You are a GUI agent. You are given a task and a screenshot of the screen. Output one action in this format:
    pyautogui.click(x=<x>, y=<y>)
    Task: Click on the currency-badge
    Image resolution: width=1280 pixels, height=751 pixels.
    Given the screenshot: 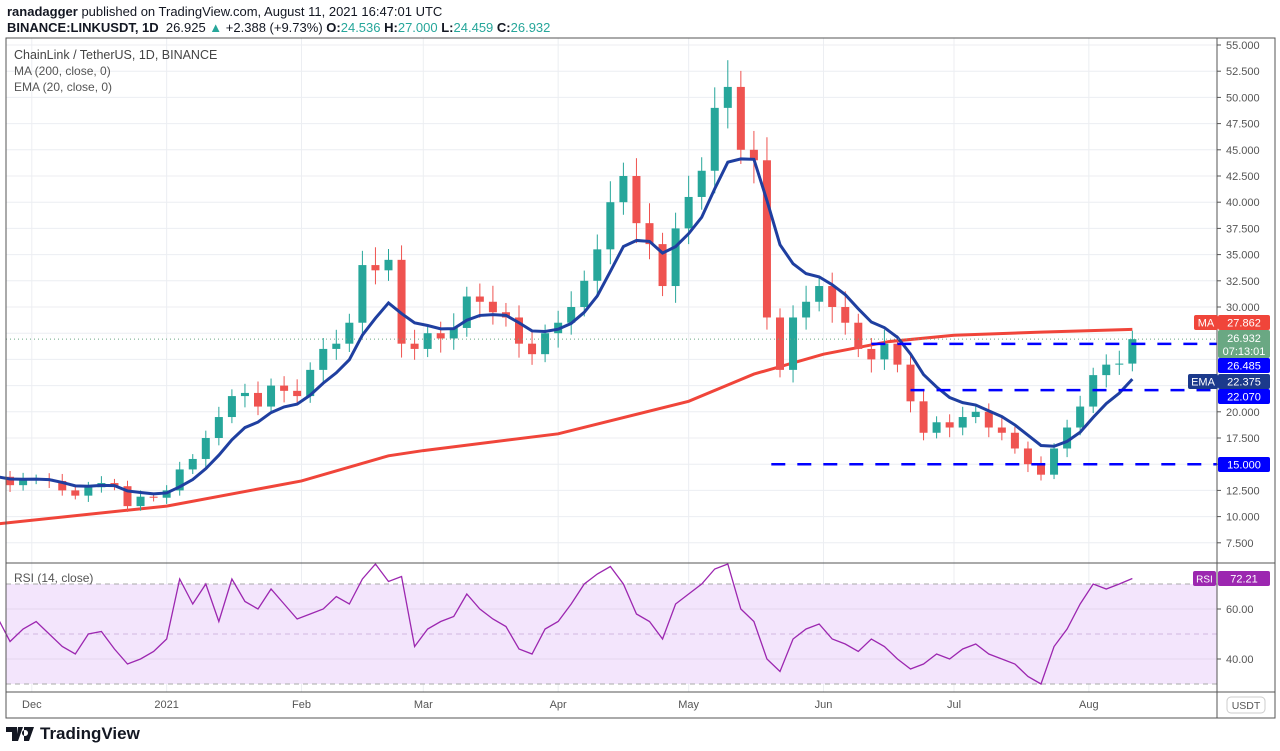 What is the action you would take?
    pyautogui.click(x=1246, y=705)
    